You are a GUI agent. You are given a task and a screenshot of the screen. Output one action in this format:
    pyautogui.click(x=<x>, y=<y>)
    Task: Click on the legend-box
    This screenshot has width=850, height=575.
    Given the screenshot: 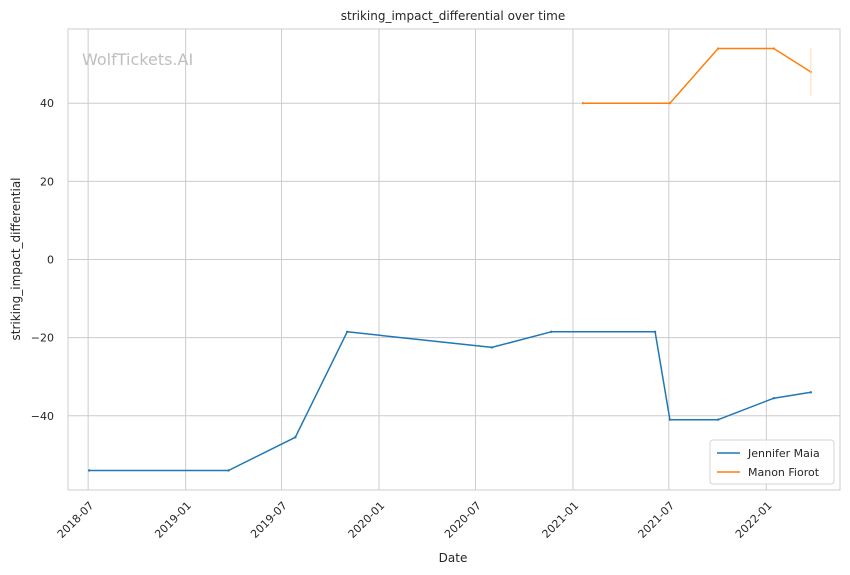 What is the action you would take?
    pyautogui.click(x=772, y=462)
    